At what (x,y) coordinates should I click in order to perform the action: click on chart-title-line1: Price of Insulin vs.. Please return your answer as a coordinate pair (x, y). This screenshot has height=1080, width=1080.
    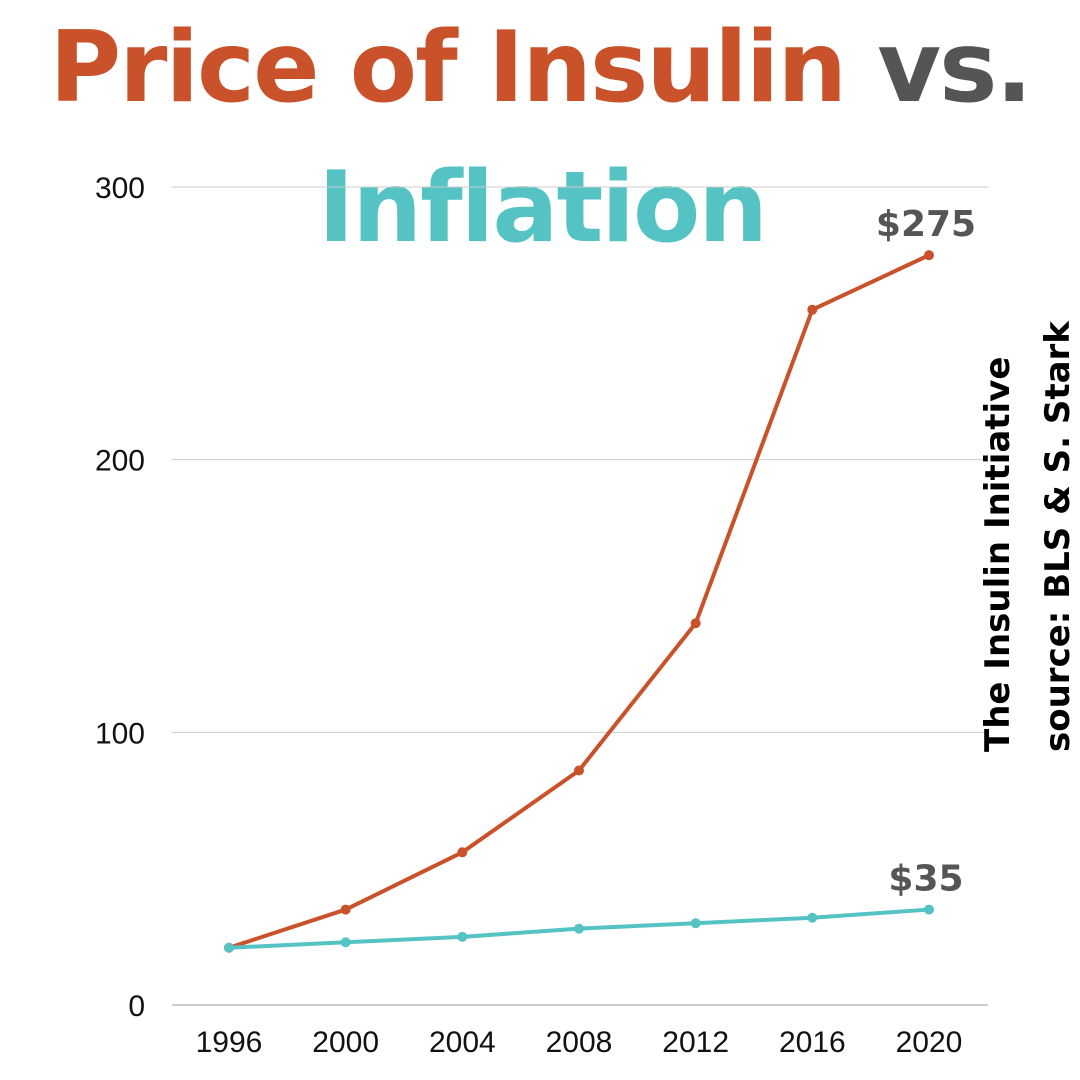
    Looking at the image, I should click on (540, 68).